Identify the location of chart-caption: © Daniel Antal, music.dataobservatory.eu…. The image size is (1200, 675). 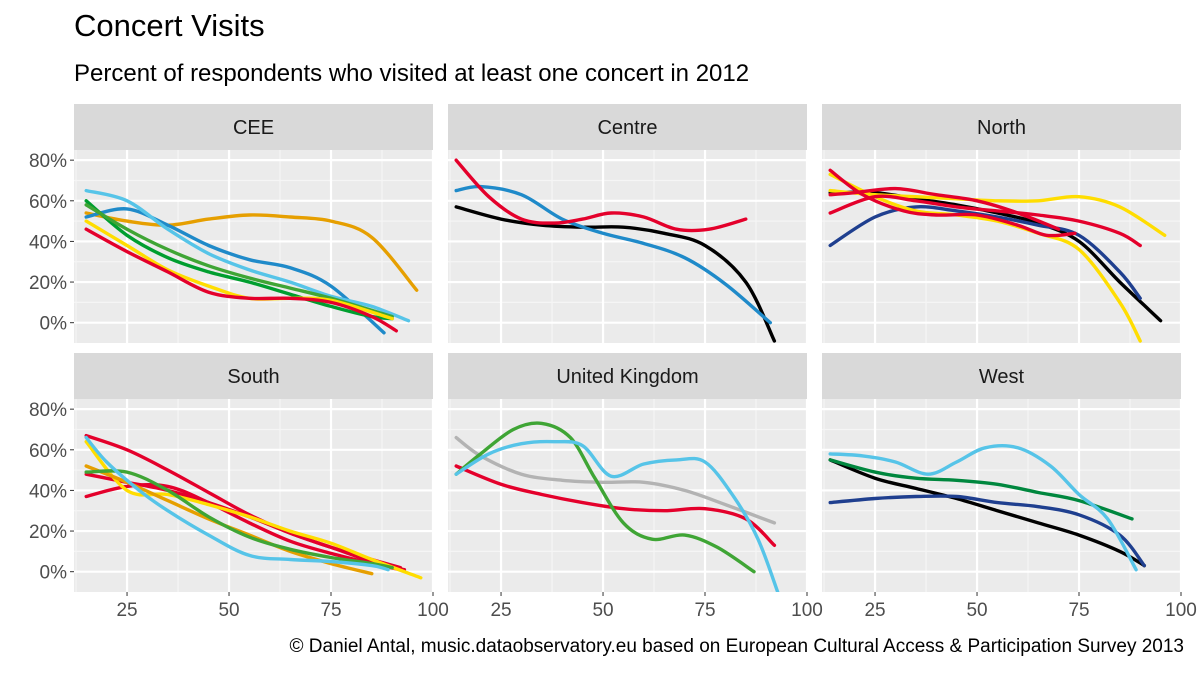
(736, 646).